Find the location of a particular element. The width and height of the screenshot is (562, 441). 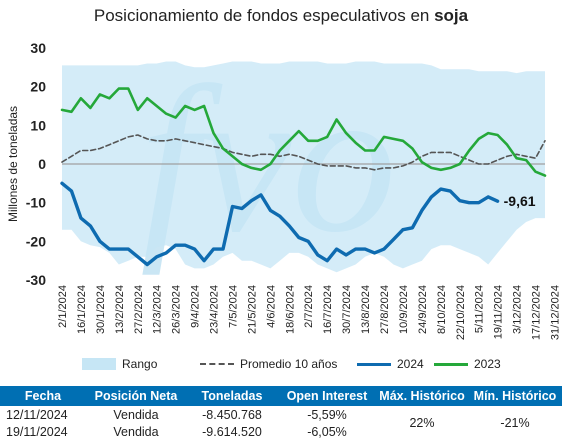

chart-legend: Rango Promedio 10 años 2024 2023 is located at coordinates (317, 367).